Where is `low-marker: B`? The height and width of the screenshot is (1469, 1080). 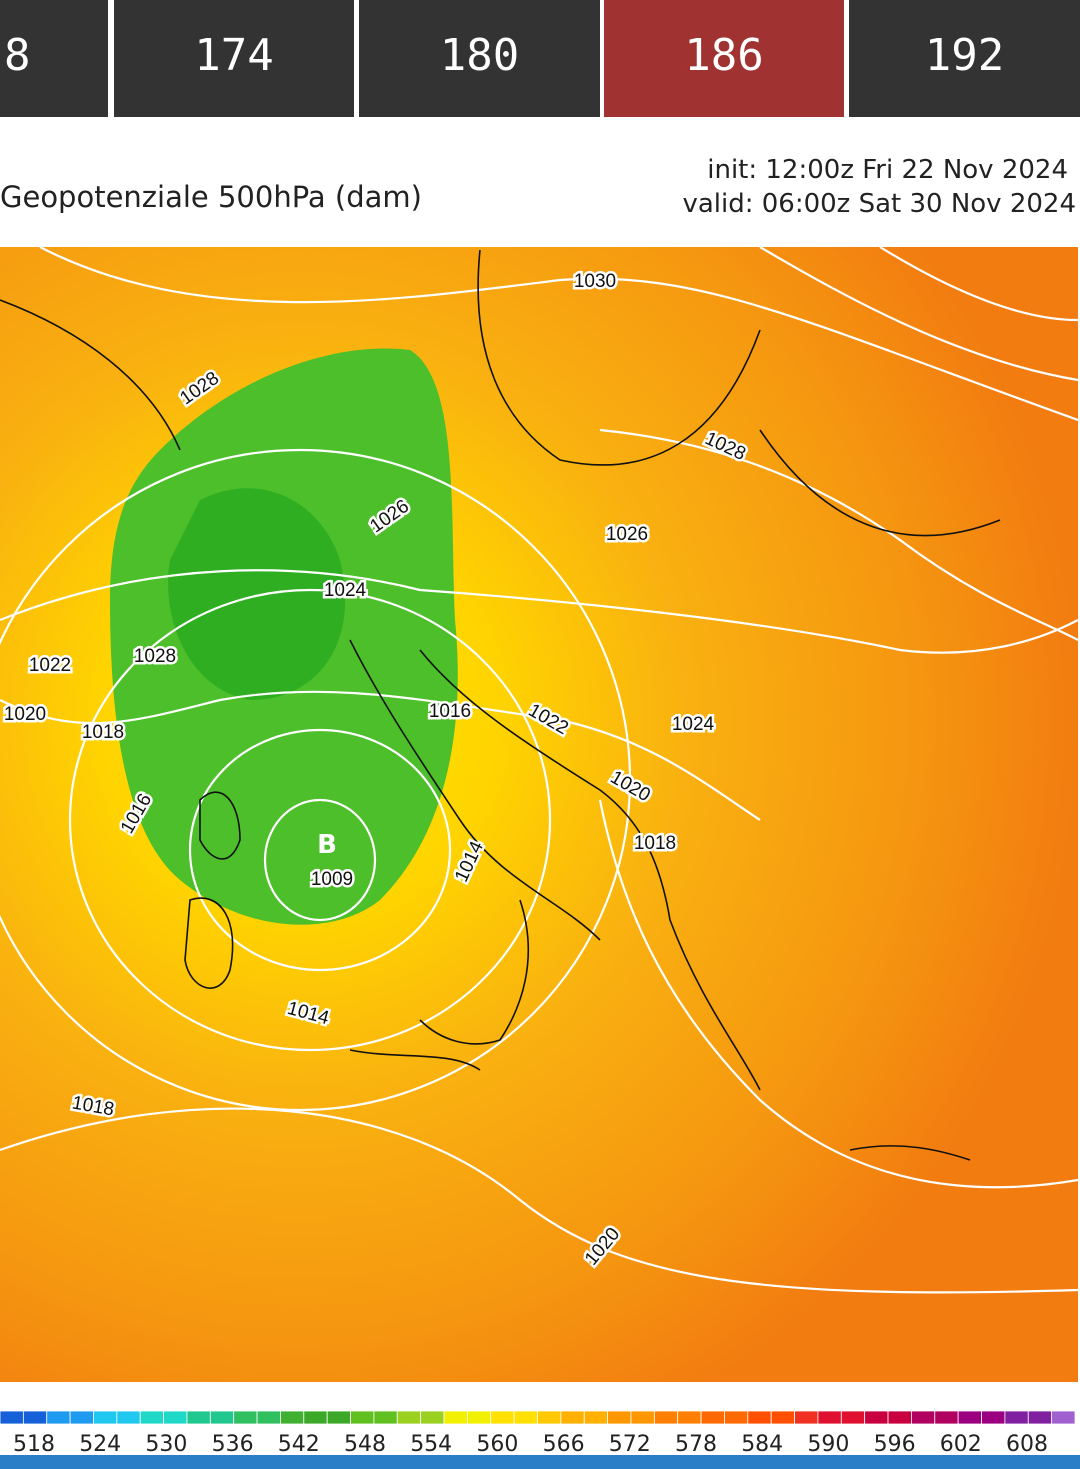 low-marker: B is located at coordinates (327, 845).